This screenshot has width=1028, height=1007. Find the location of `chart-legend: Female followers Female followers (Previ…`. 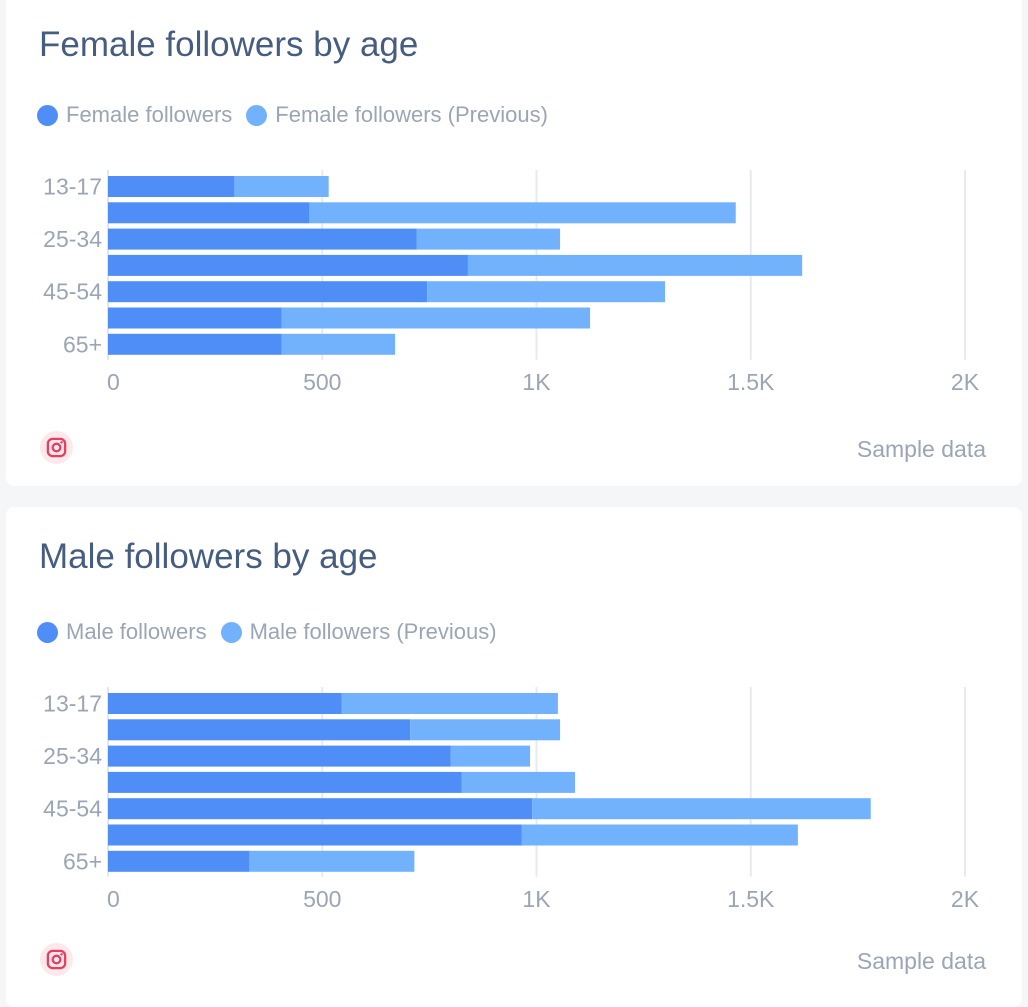

chart-legend: Female followers Female followers (Previ… is located at coordinates (299, 115).